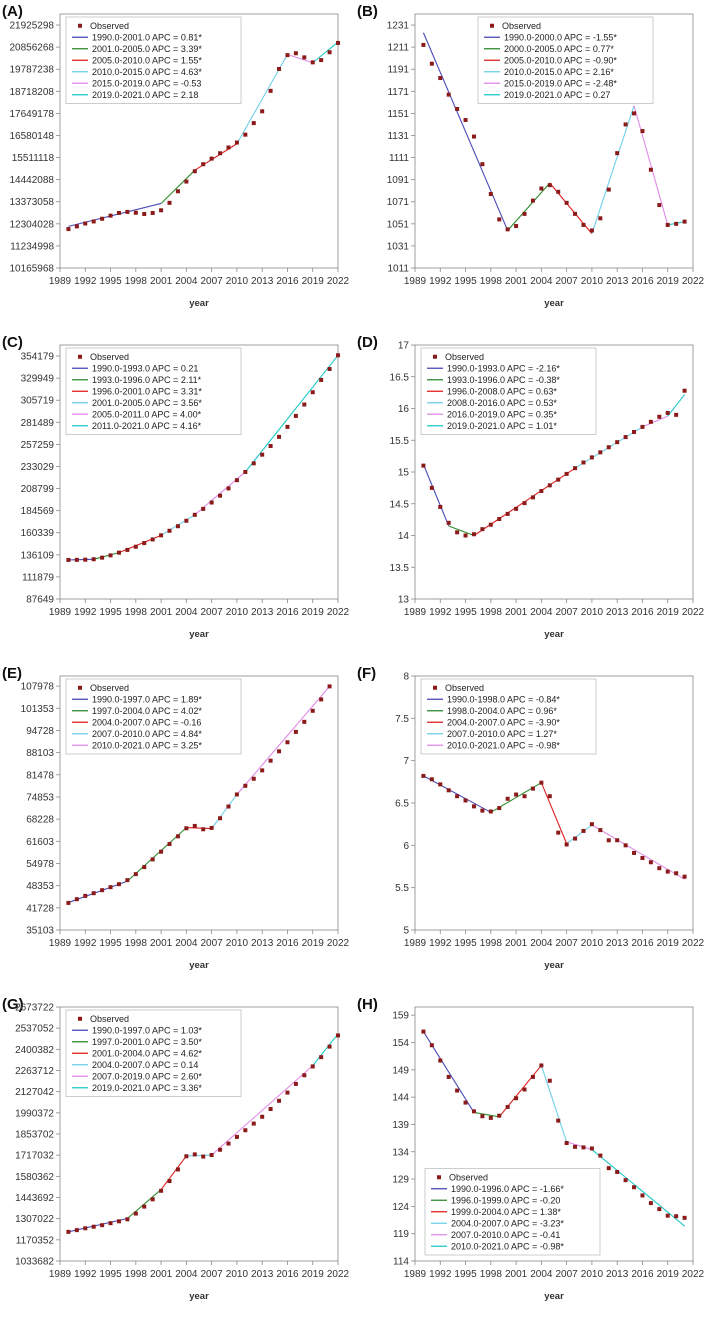 The height and width of the screenshot is (1323, 709). I want to click on x-tick-label: 1992, so click(440, 281).